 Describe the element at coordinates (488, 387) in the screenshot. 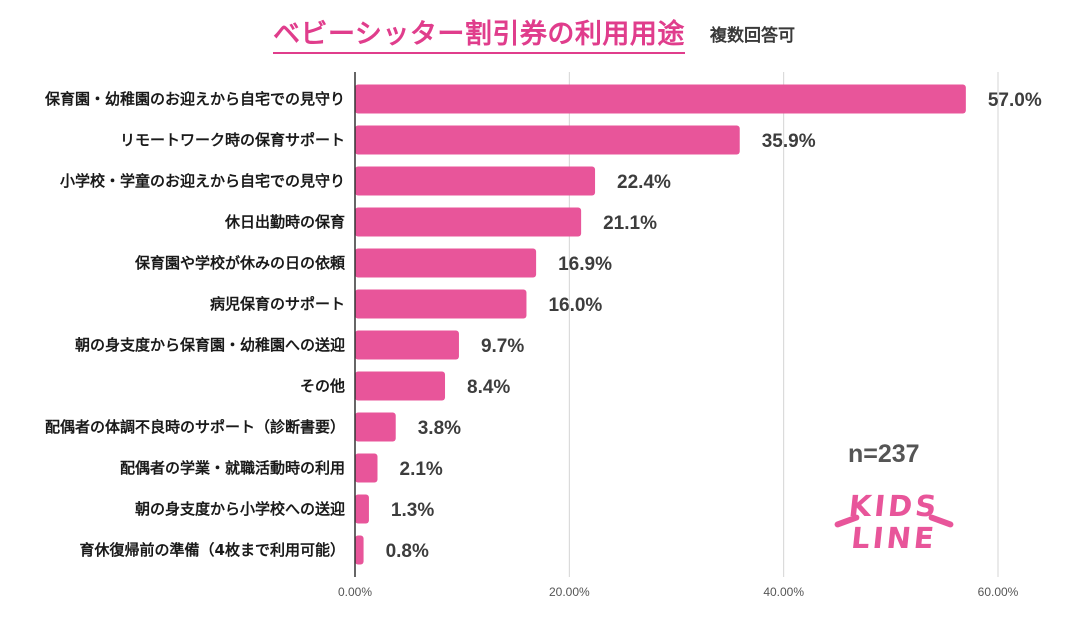

I see `value-label: 8.4%` at that location.